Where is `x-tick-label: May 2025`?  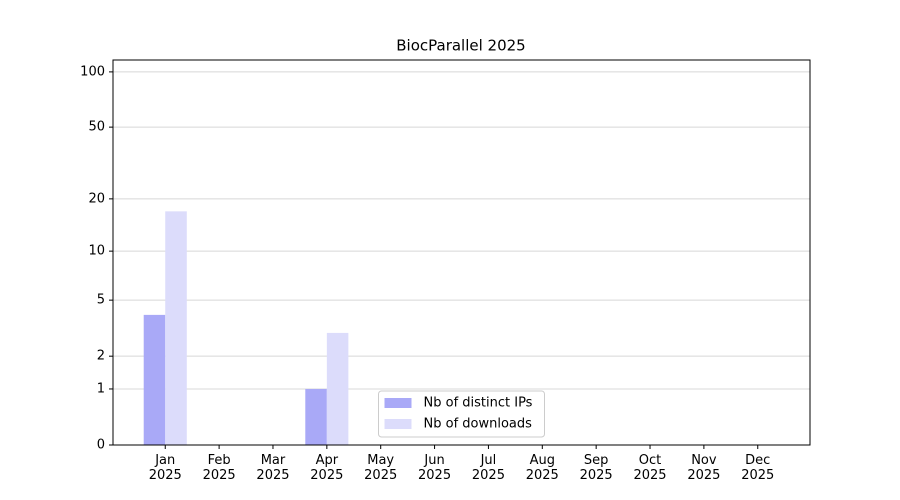 x-tick-label: May 2025 is located at coordinates (381, 468).